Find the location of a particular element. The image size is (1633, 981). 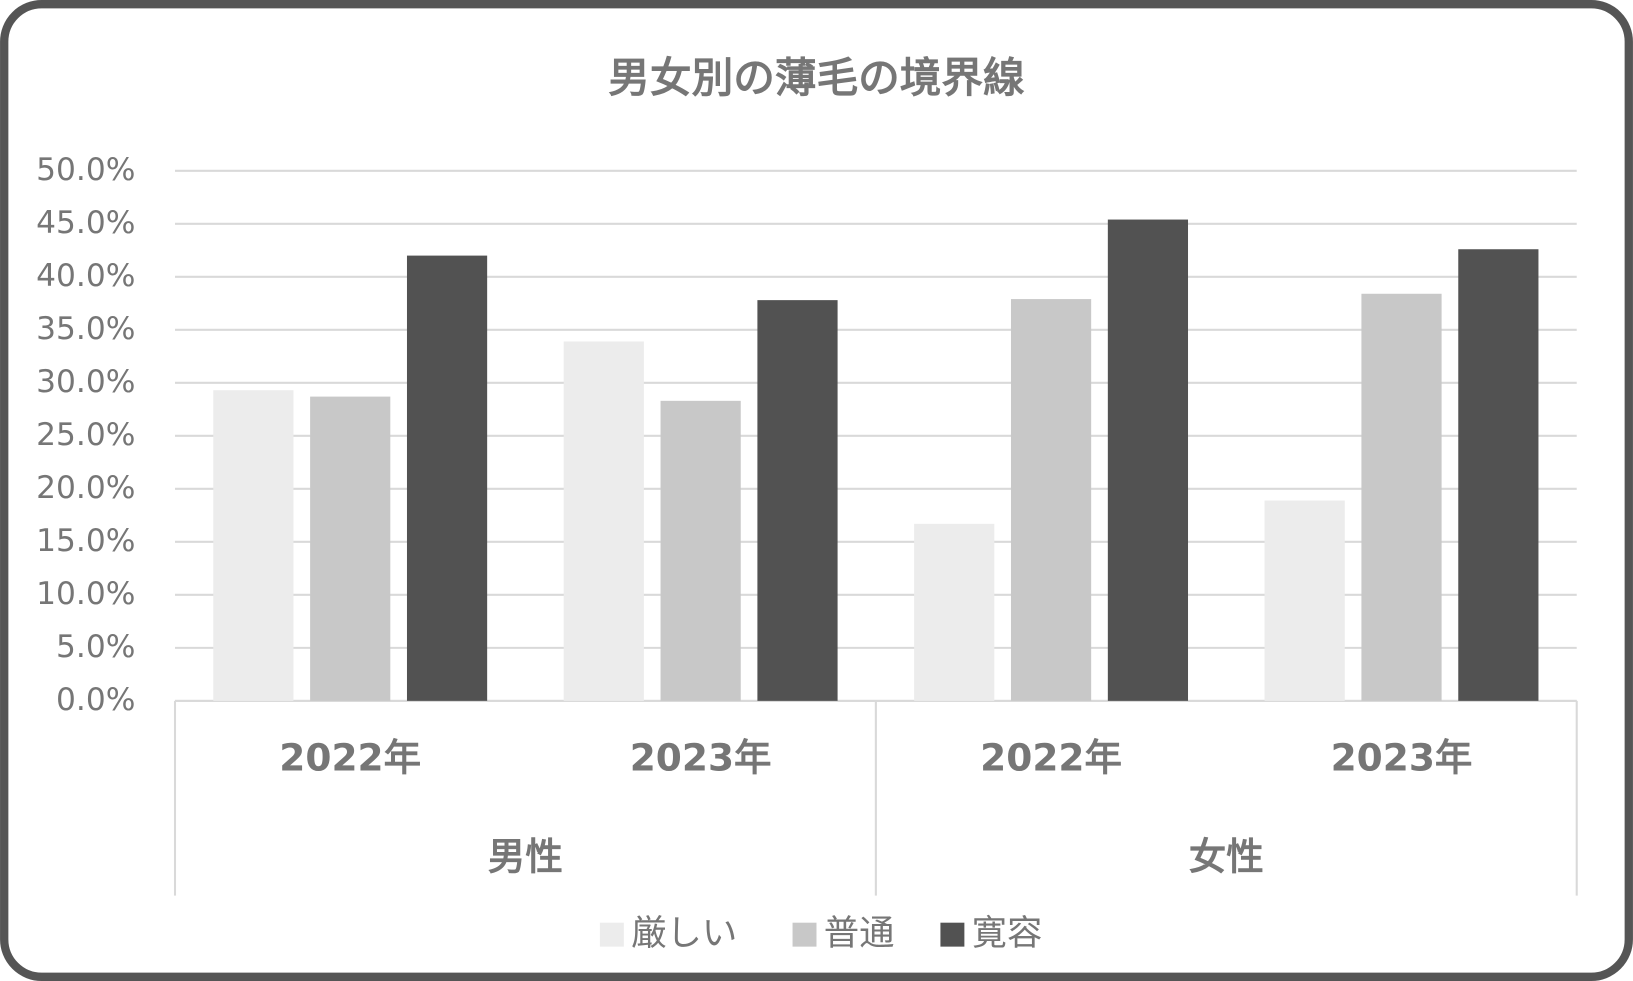

y-tick-label: 30.0% is located at coordinates (85, 382).